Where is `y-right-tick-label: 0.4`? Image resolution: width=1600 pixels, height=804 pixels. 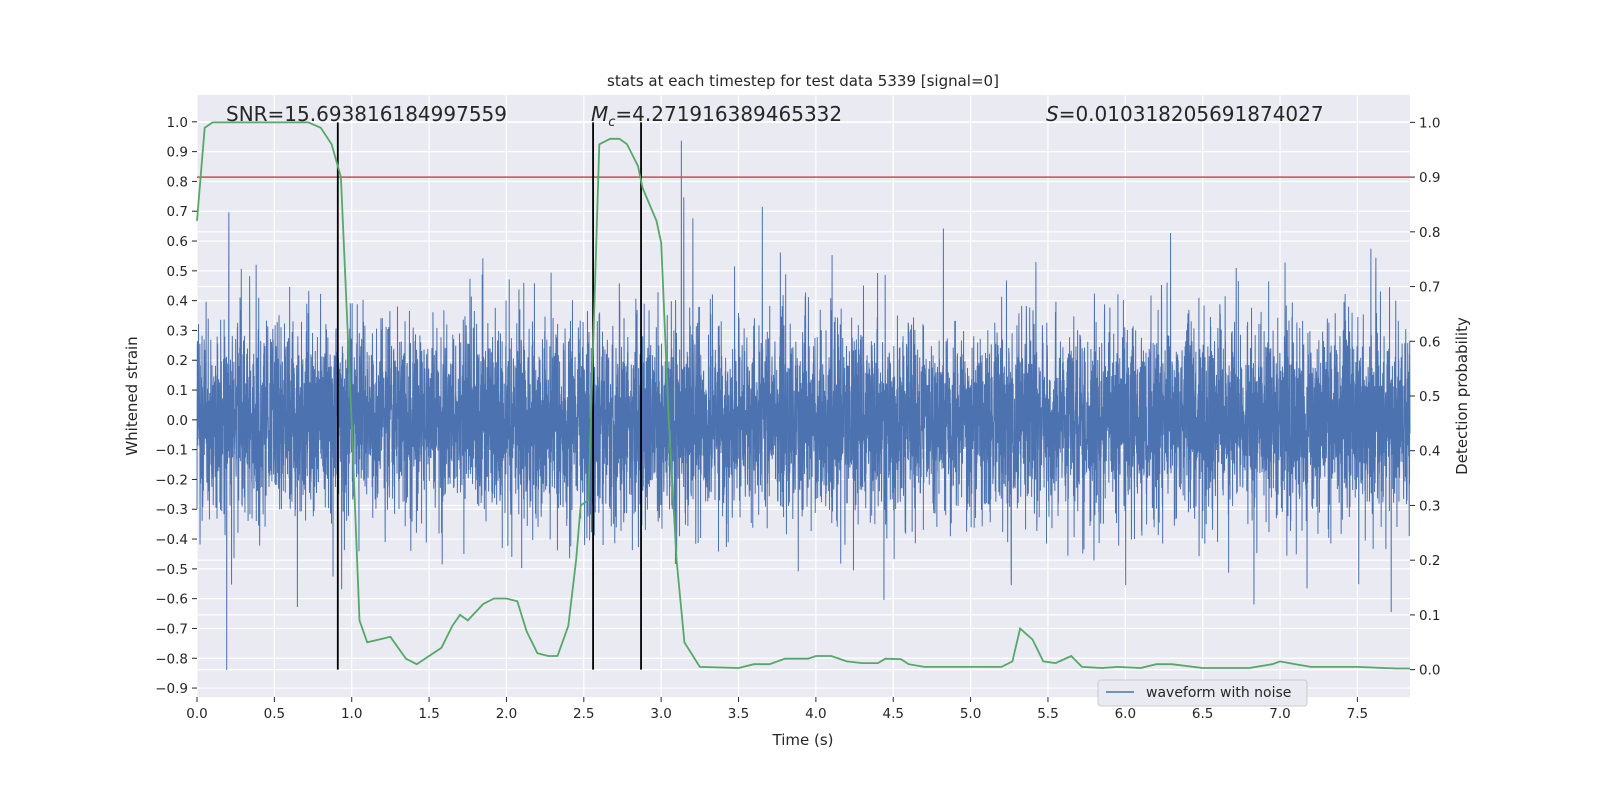
y-right-tick-label: 0.4 is located at coordinates (1429, 452).